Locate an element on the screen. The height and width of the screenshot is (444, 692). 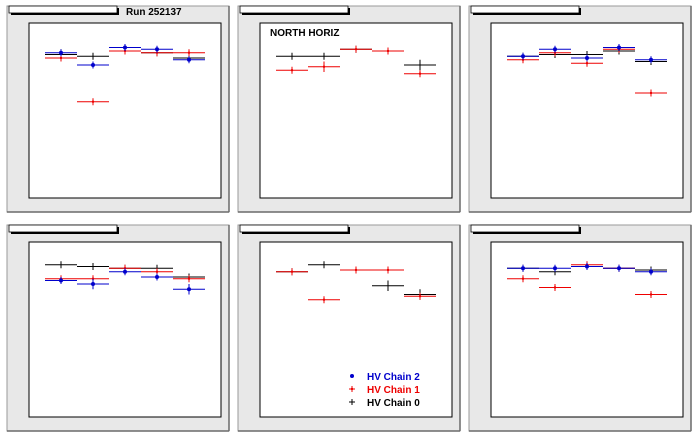
legend-entry-chain0: HV Chain 0 is located at coordinates (384, 403).